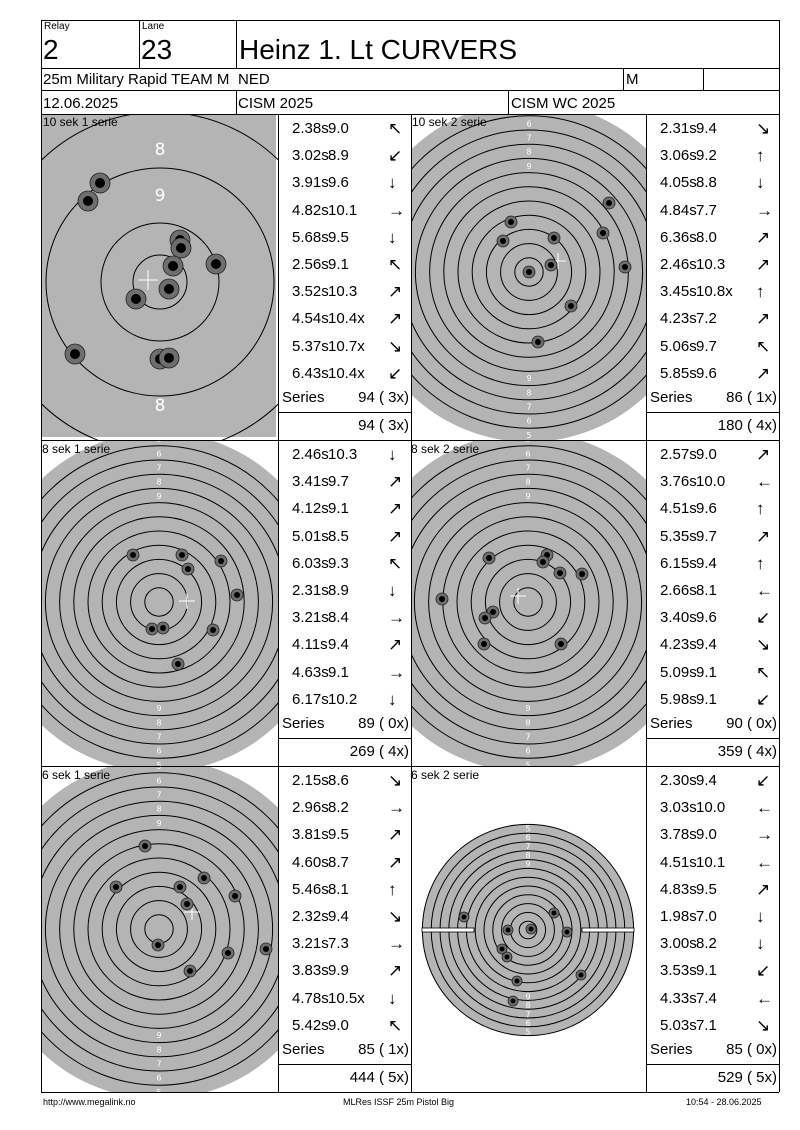 This screenshot has width=800, height=1130. What do you see at coordinates (310, 808) in the screenshot?
I see `shot-time: 2.96s` at bounding box center [310, 808].